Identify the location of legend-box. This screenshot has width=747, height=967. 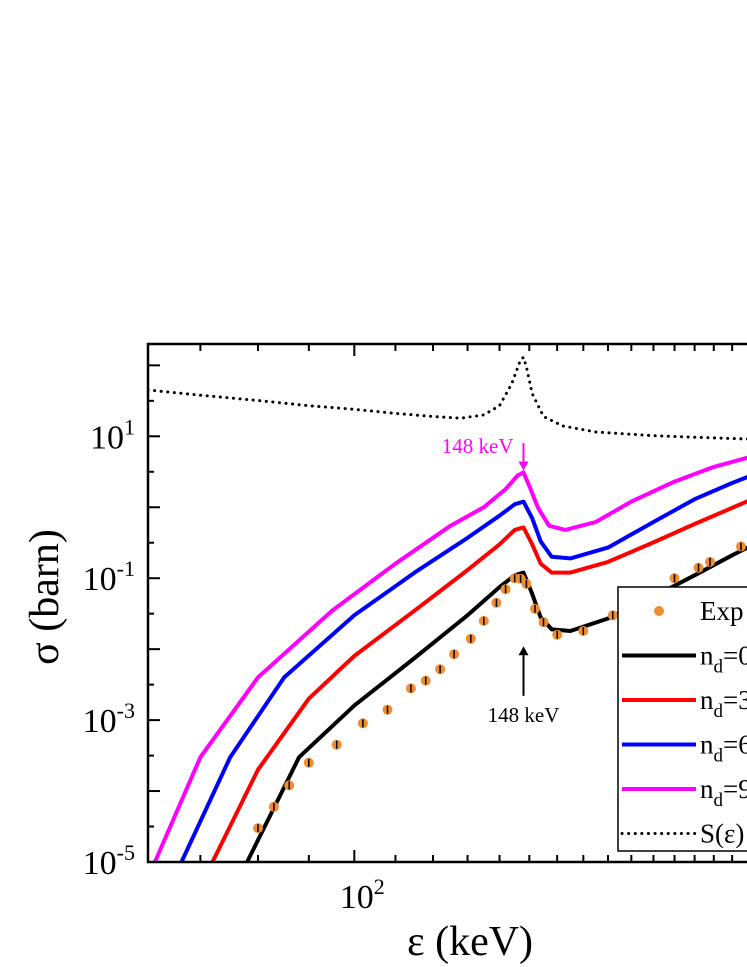
(682, 719).